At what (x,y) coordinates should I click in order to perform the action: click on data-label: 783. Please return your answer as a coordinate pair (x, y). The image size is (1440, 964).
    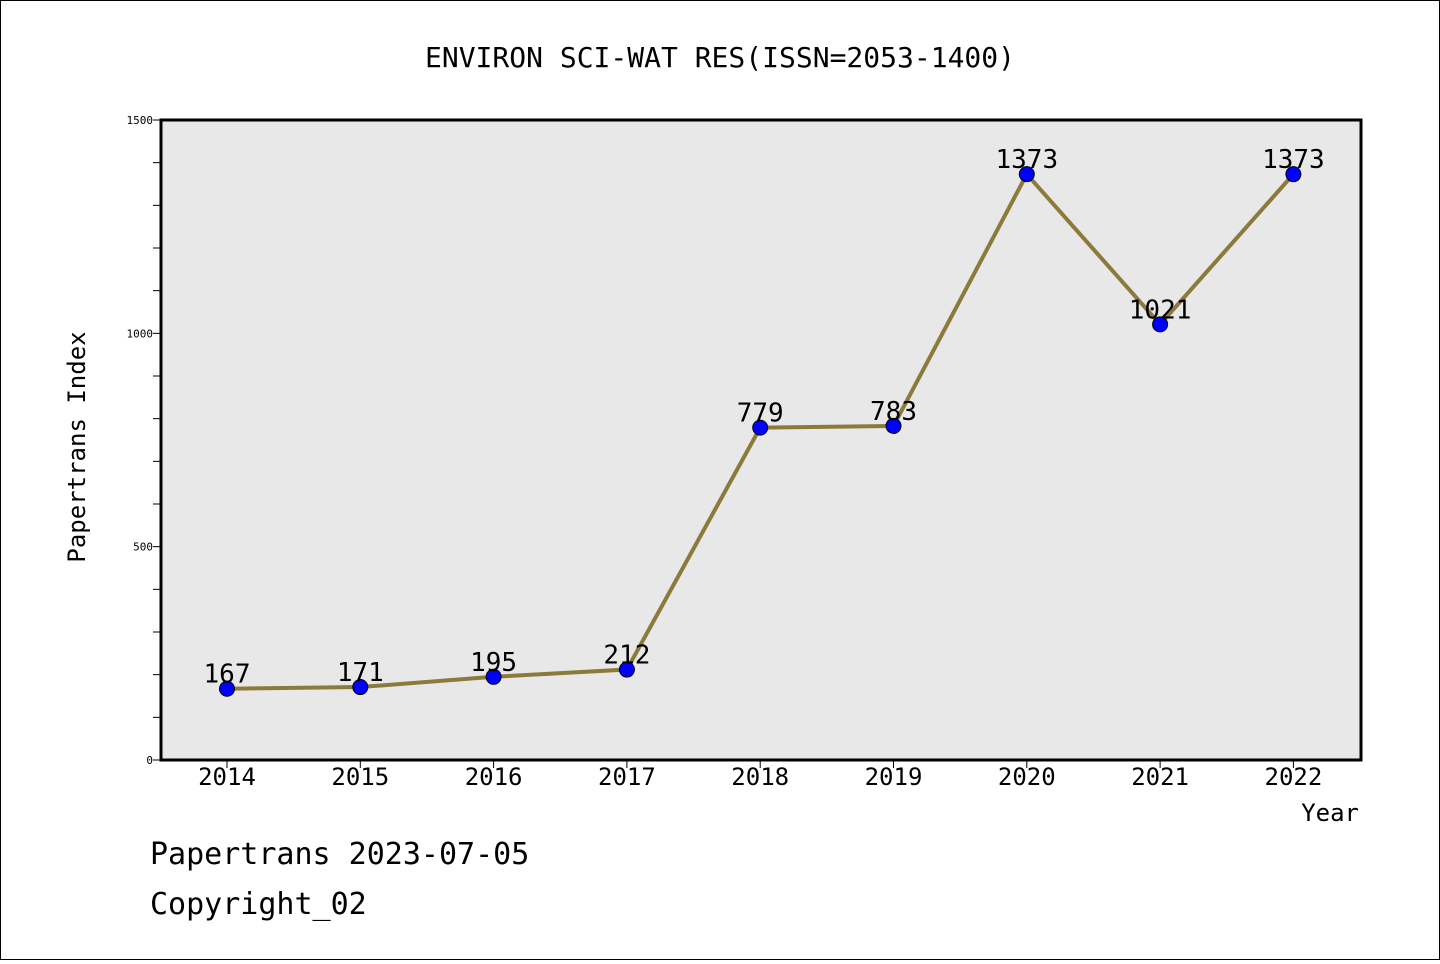
    Looking at the image, I should click on (893, 412).